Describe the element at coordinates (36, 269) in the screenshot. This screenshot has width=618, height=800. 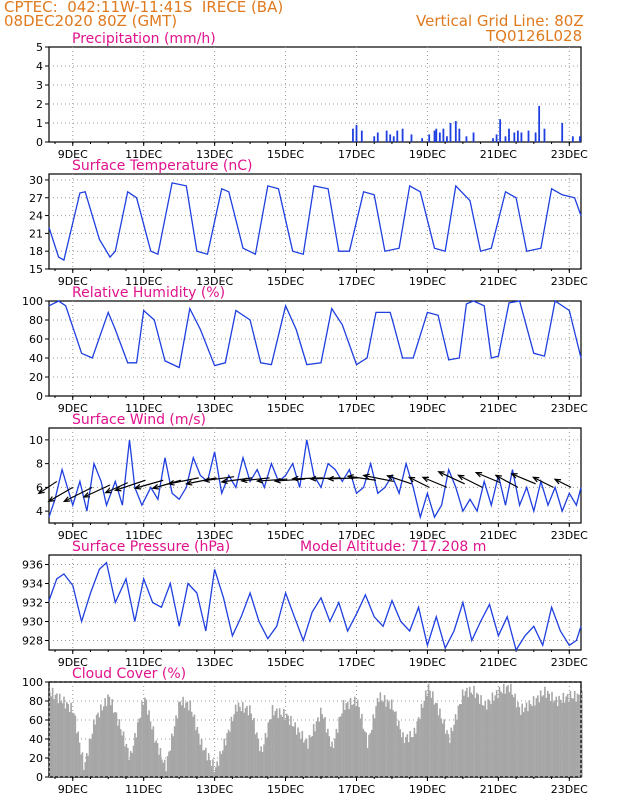
I see `y-tick-label: 15` at that location.